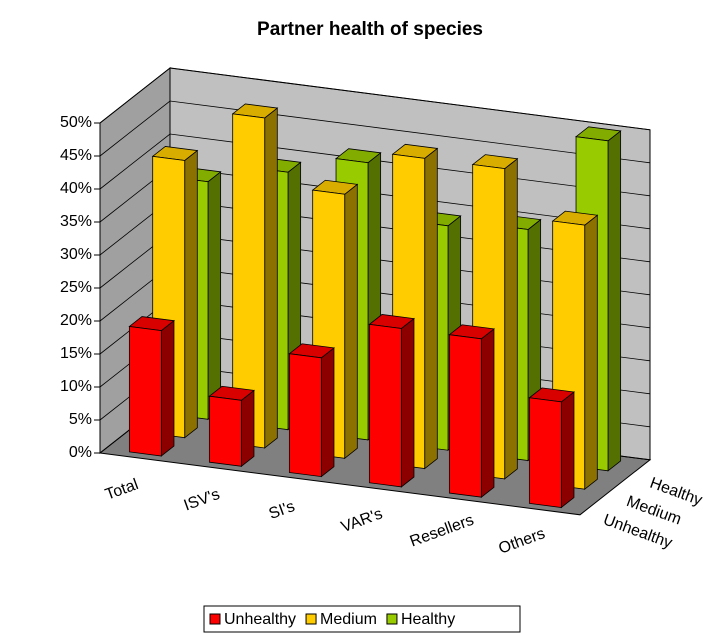 The width and height of the screenshot is (711, 633). Describe the element at coordinates (76, 386) in the screenshot. I see `y-tick-label: 10%` at that location.